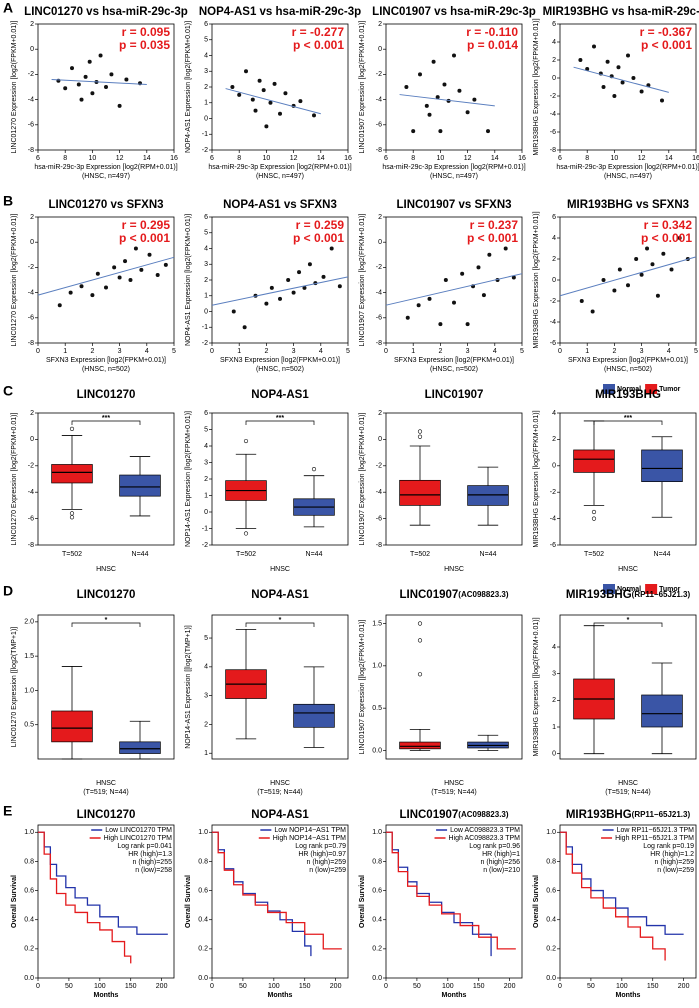 This screenshot has width=699, height=1008. Describe the element at coordinates (551, 920) in the screenshot. I see `y-tick-label: 0.4` at that location.